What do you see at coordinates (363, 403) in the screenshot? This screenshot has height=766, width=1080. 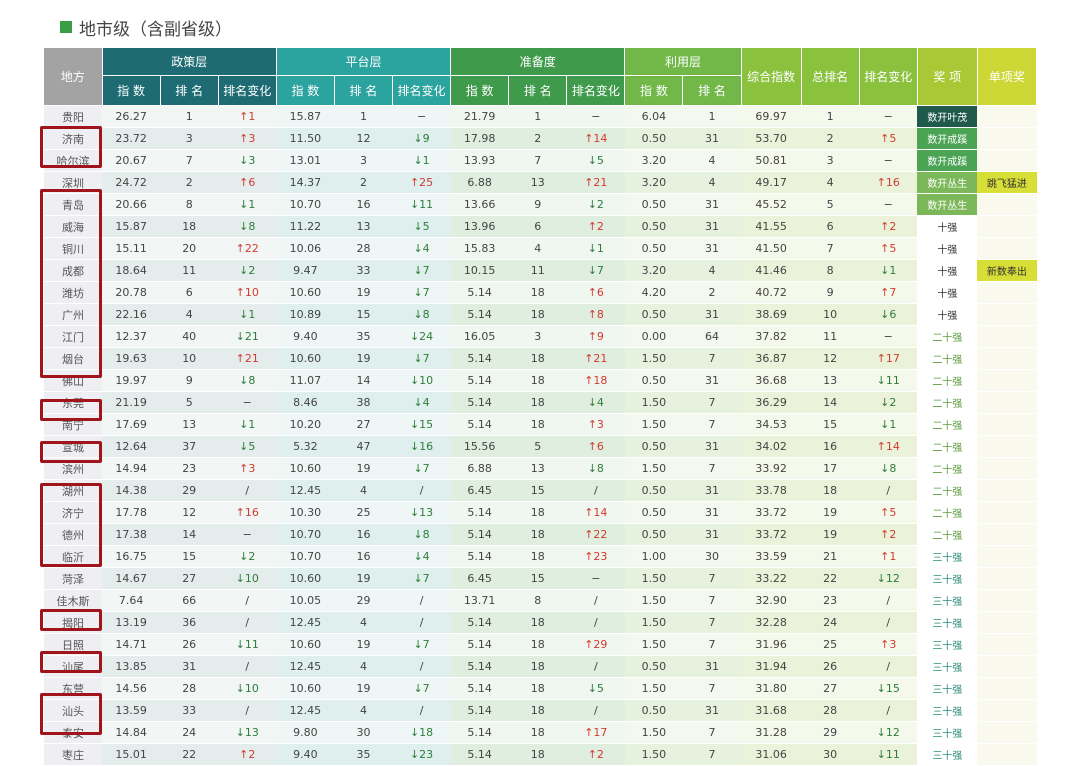 I see `pt-rank: 38` at bounding box center [363, 403].